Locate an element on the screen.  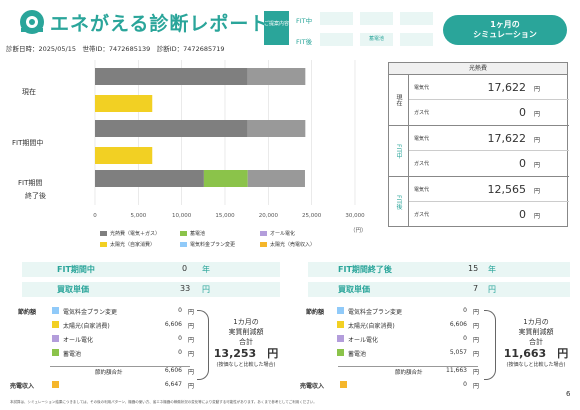
legend-item: 電気料金プラン変更 is located at coordinates (207, 244).